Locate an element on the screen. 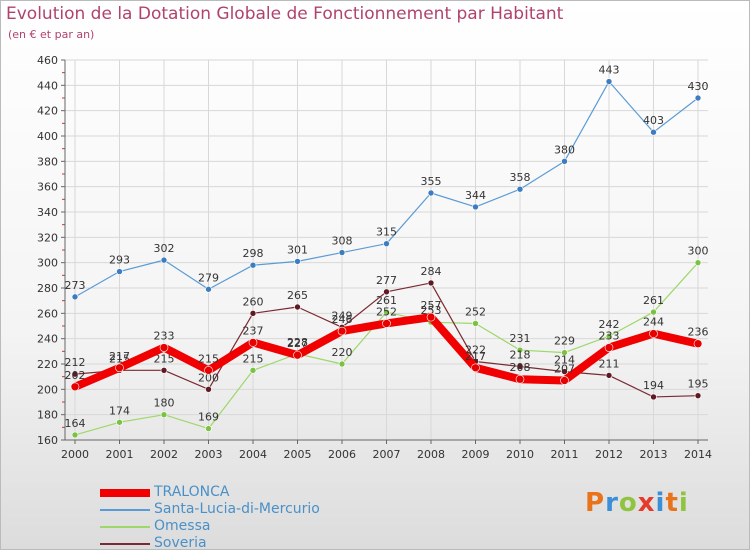 Image resolution: width=750 pixels, height=552 pixels. y-tick-label: 260 is located at coordinates (47, 313).